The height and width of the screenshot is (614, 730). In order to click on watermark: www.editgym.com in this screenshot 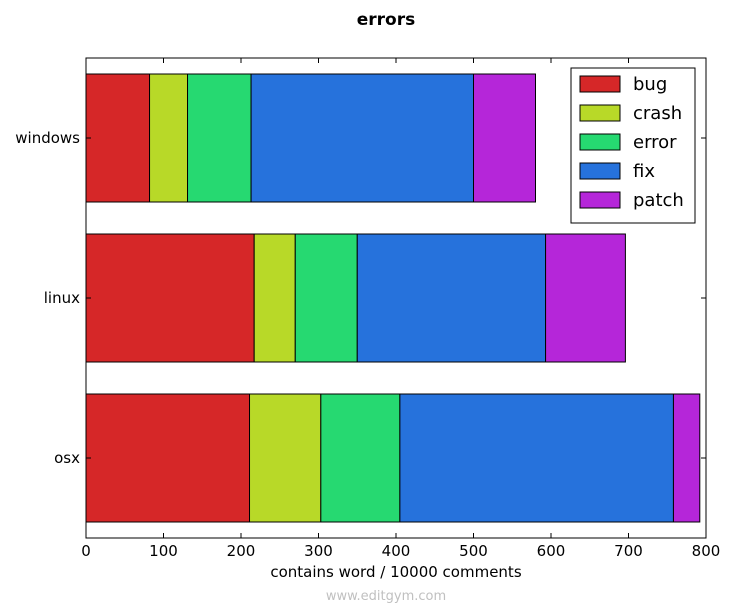, I will do `click(386, 596)`.